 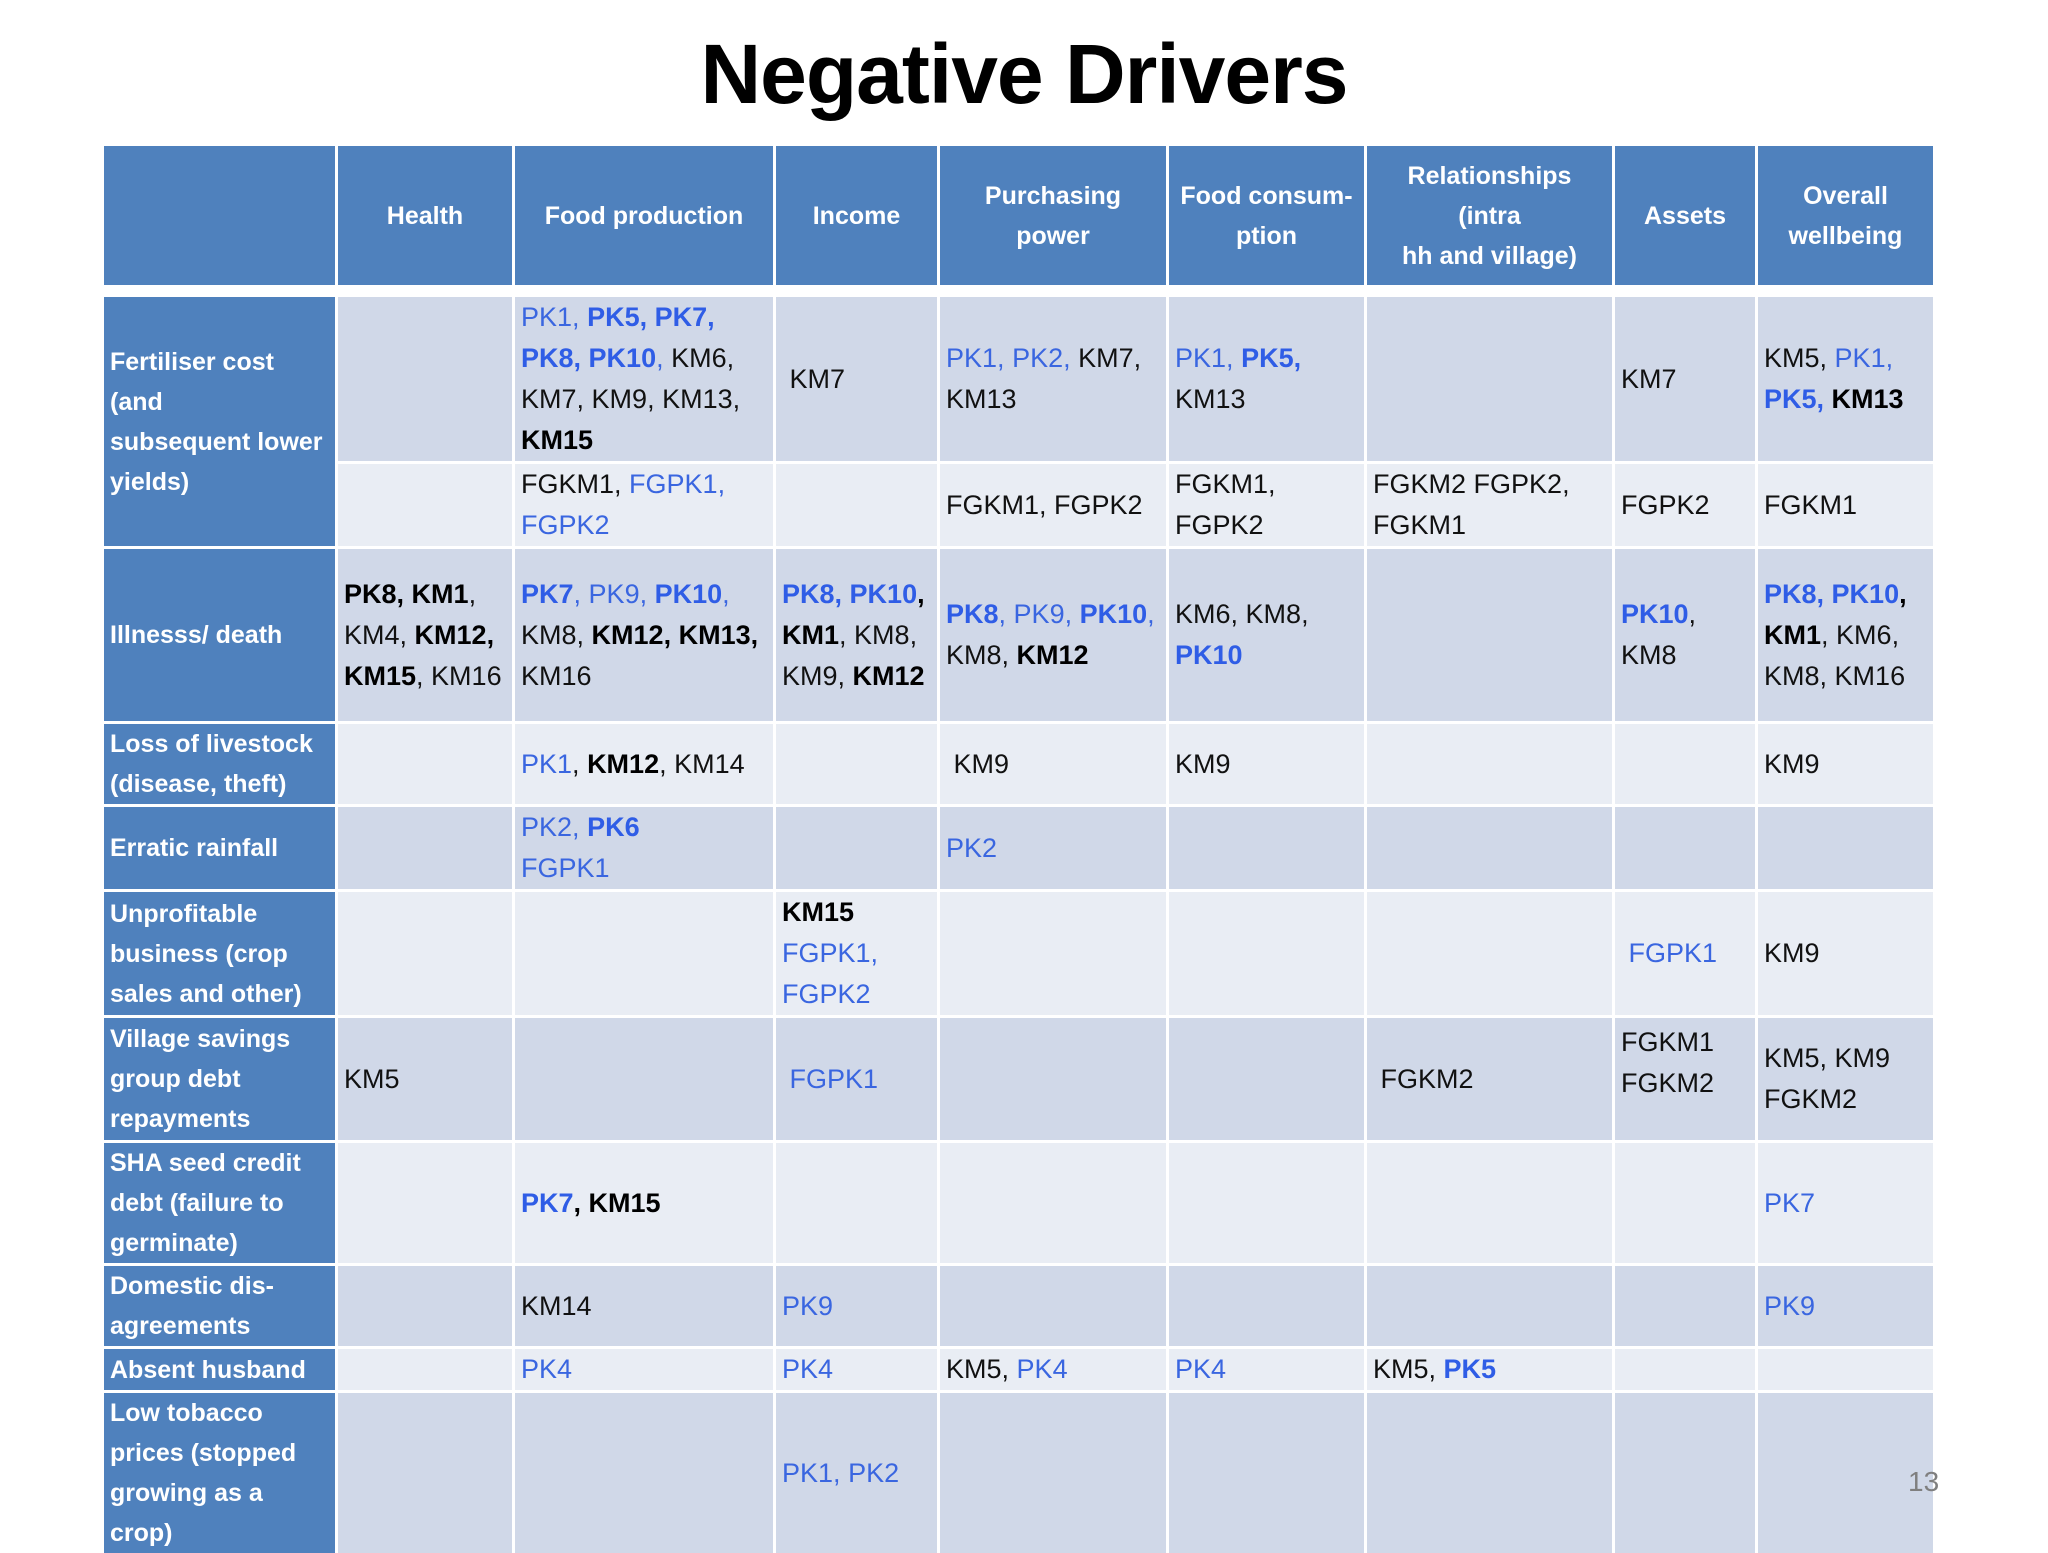 I want to click on page-number: 13, so click(x=1924, y=1481).